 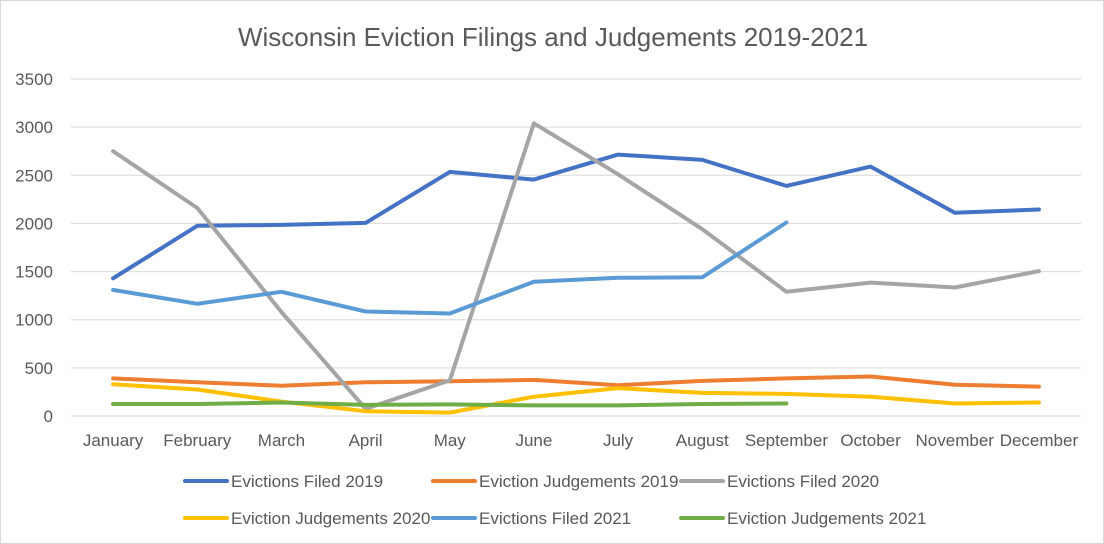 I want to click on legend-label: Eviction Judgements 2020, so click(x=330, y=518).